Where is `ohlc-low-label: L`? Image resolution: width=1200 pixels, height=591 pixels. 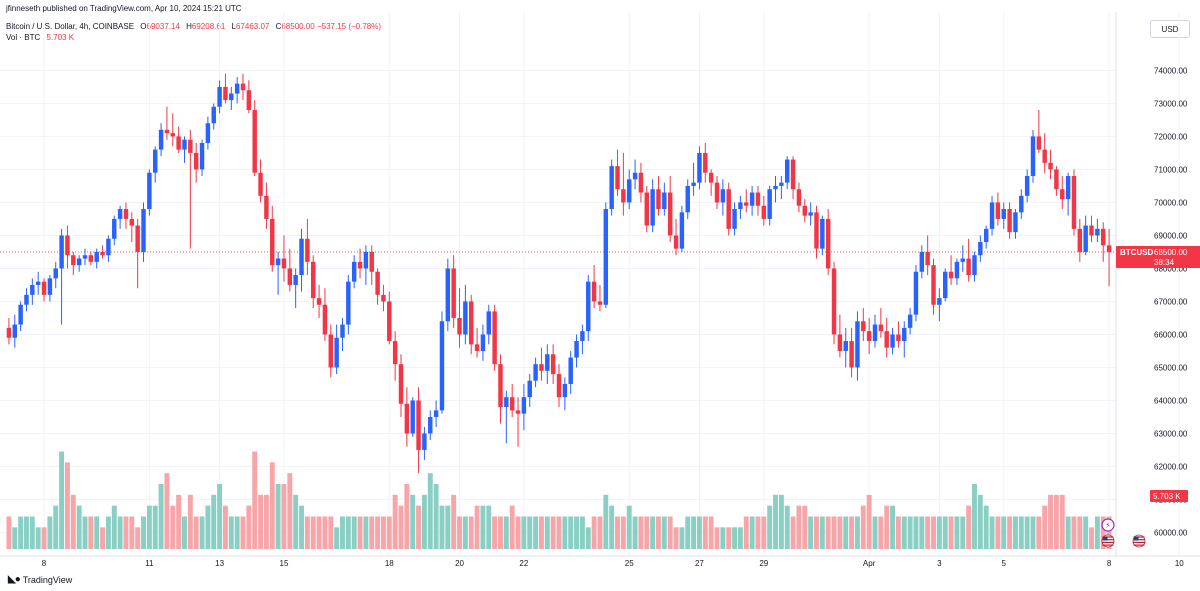 ohlc-low-label: L is located at coordinates (233, 26).